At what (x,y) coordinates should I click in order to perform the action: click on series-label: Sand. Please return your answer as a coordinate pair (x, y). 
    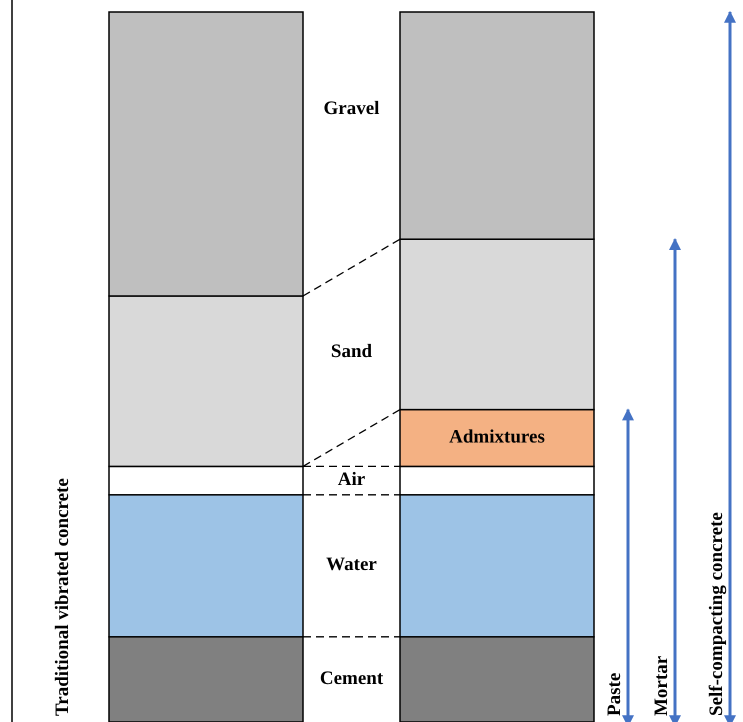
    Looking at the image, I should click on (351, 351).